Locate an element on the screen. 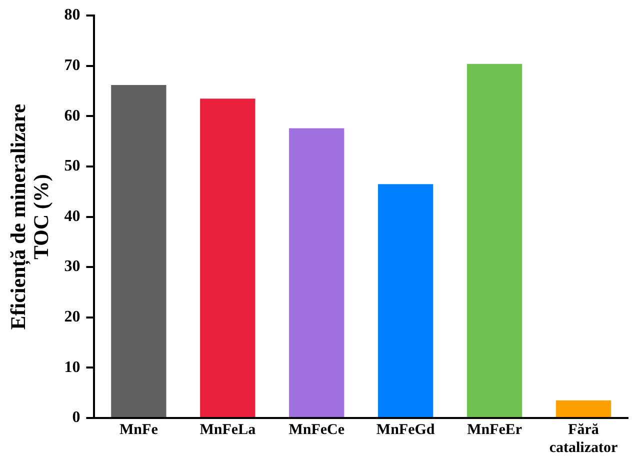 The height and width of the screenshot is (460, 632). y-tick-label: 80 is located at coordinates (72, 15).